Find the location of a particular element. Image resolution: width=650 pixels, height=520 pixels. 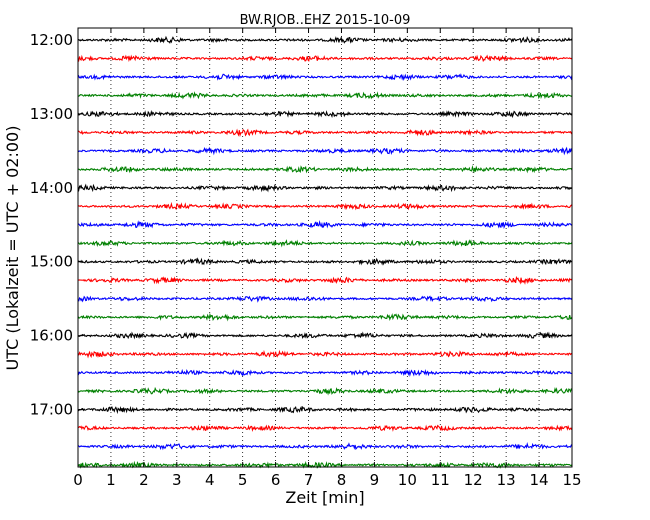

chart-title: BW.RJOB..EHZ 2015-10-09 is located at coordinates (325, 20).